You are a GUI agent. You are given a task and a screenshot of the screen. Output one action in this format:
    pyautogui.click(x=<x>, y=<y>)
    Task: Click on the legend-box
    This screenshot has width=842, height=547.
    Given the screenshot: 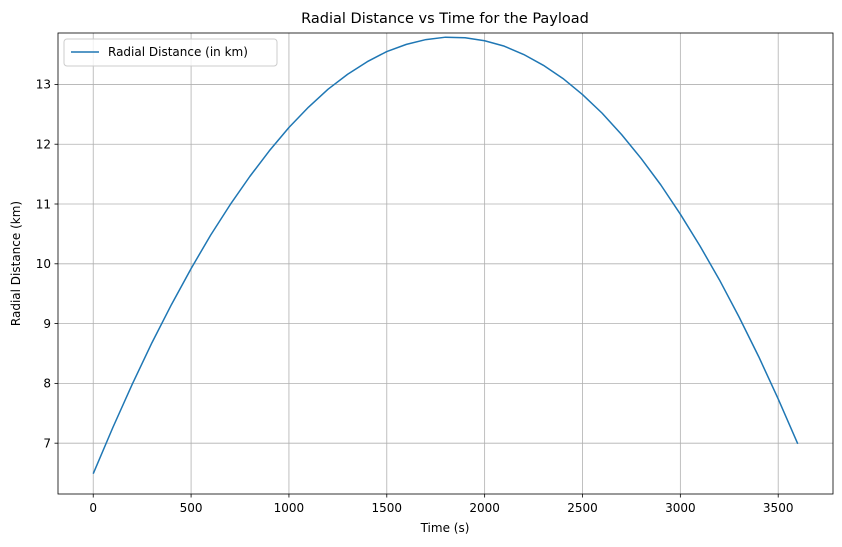 What is the action you would take?
    pyautogui.click(x=170, y=52)
    